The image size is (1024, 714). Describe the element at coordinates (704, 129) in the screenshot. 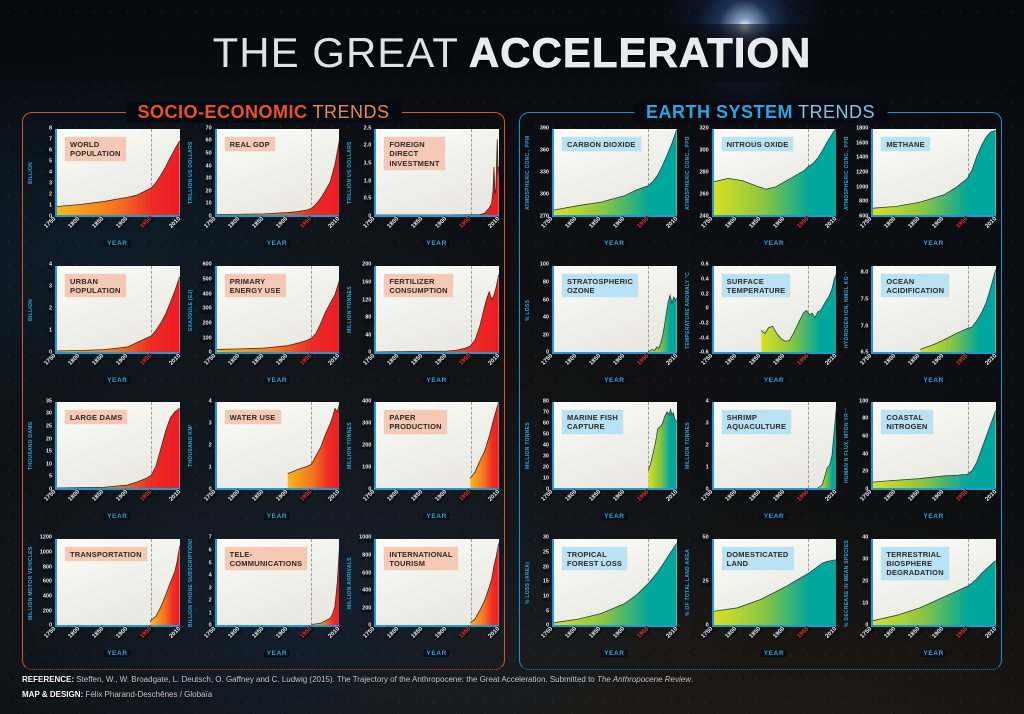

I see `y-tick: 320` at that location.